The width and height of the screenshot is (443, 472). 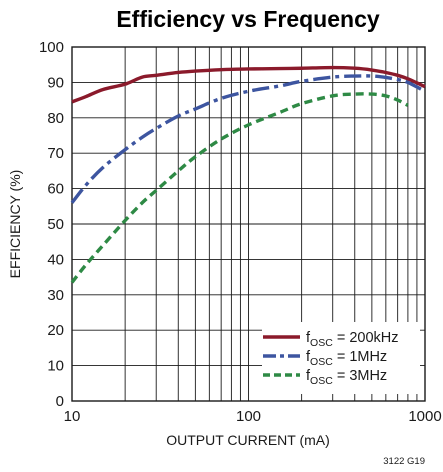 I want to click on legend-background, so click(x=341, y=358).